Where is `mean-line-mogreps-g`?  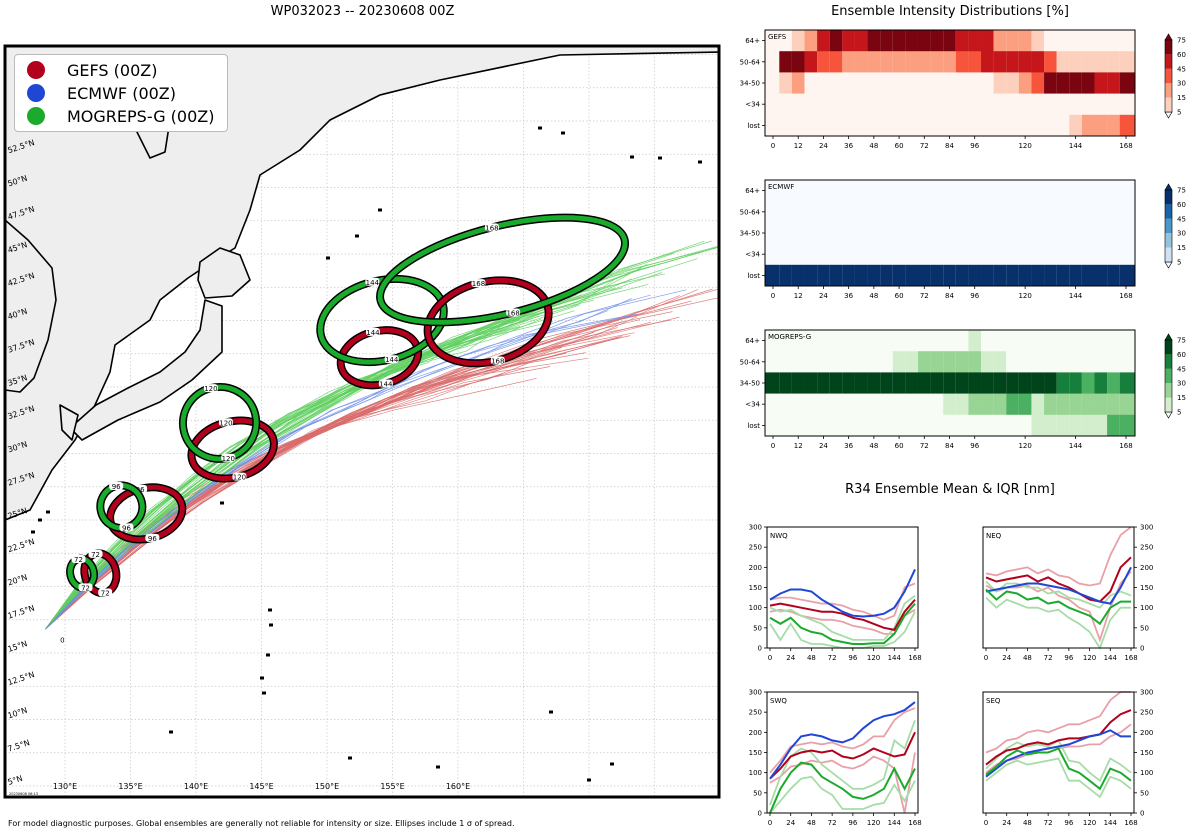
mean-line-mogreps-g is located at coordinates (1058, 769).